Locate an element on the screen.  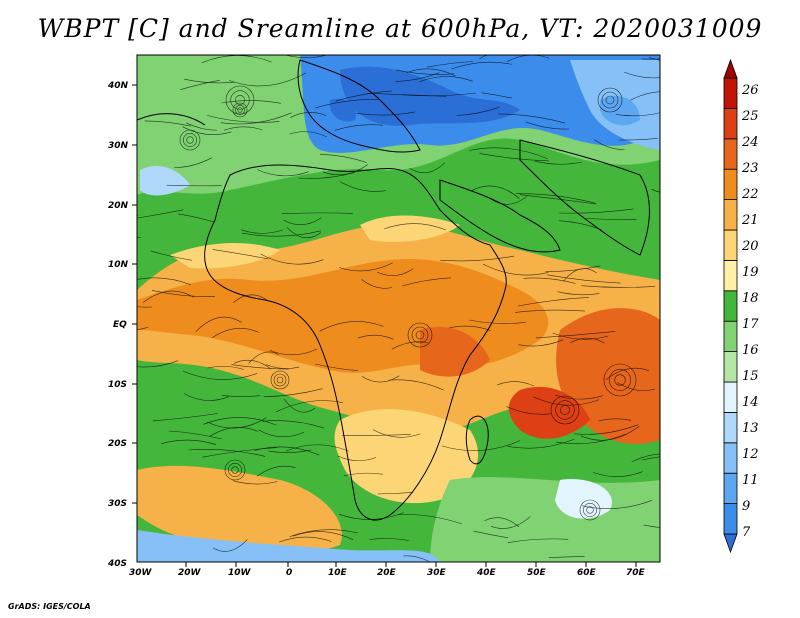
cb-label-12: 12 is located at coordinates (750, 454).